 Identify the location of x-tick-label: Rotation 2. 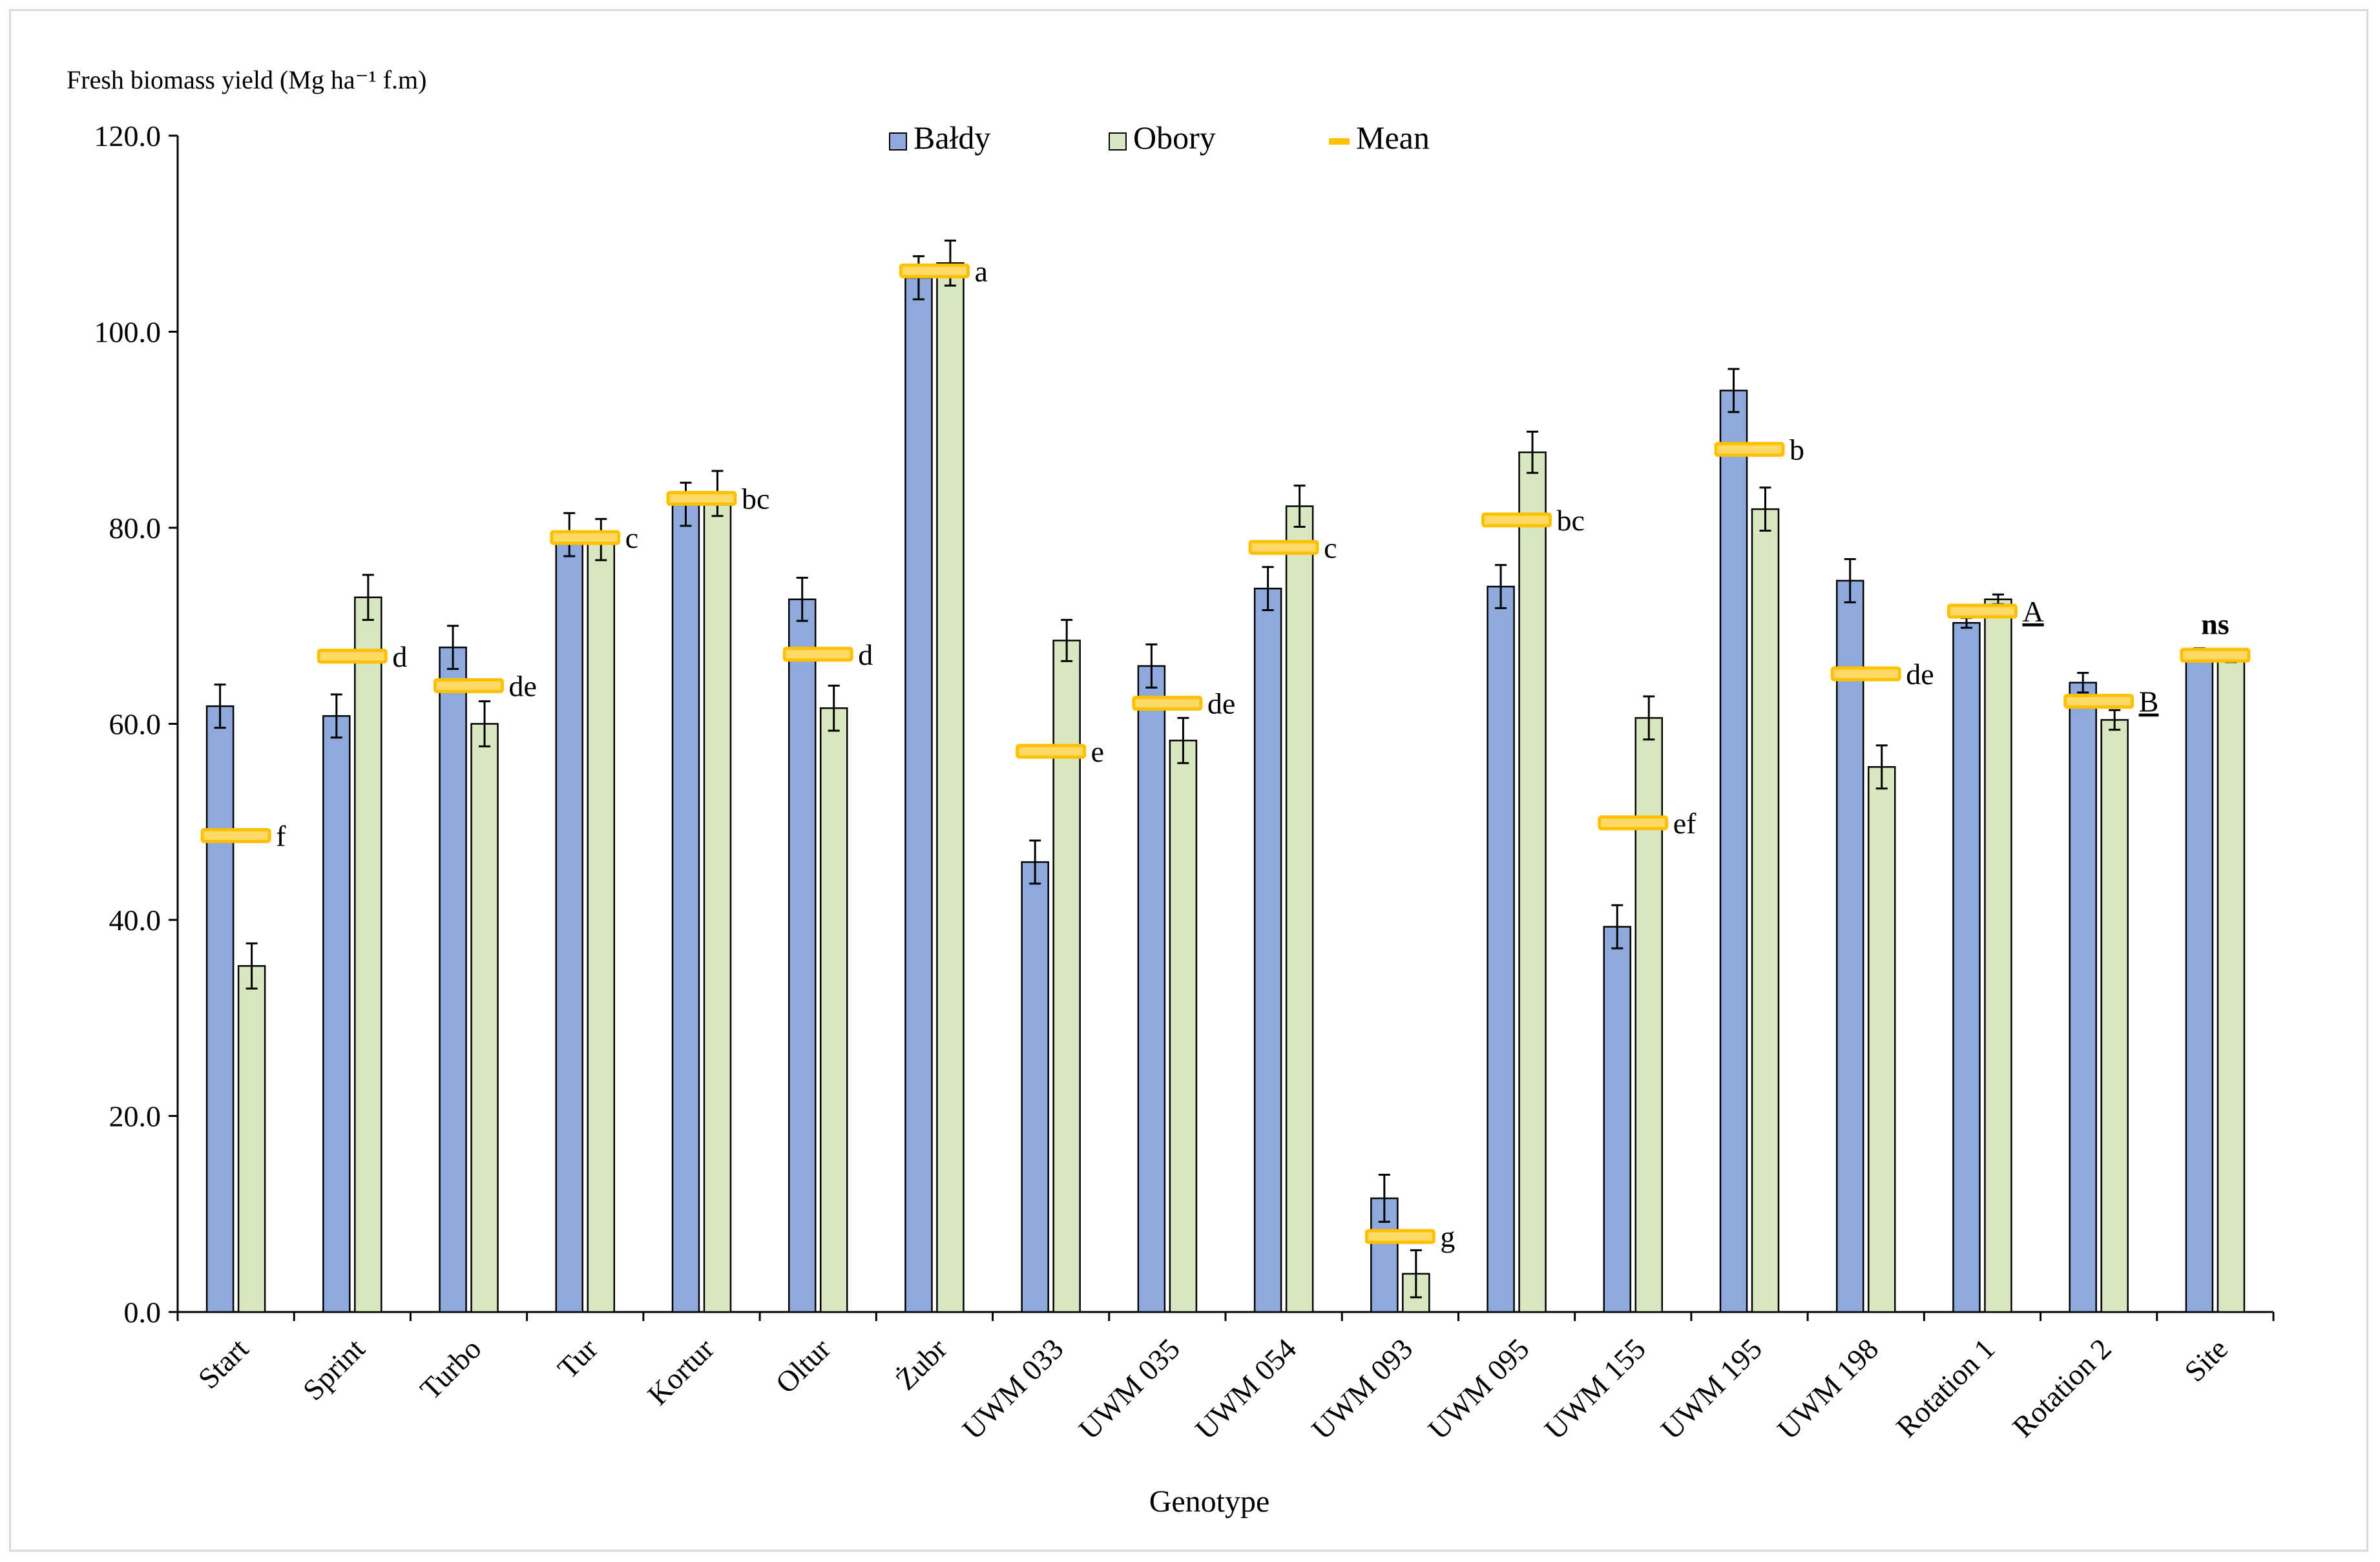
(2062, 1388).